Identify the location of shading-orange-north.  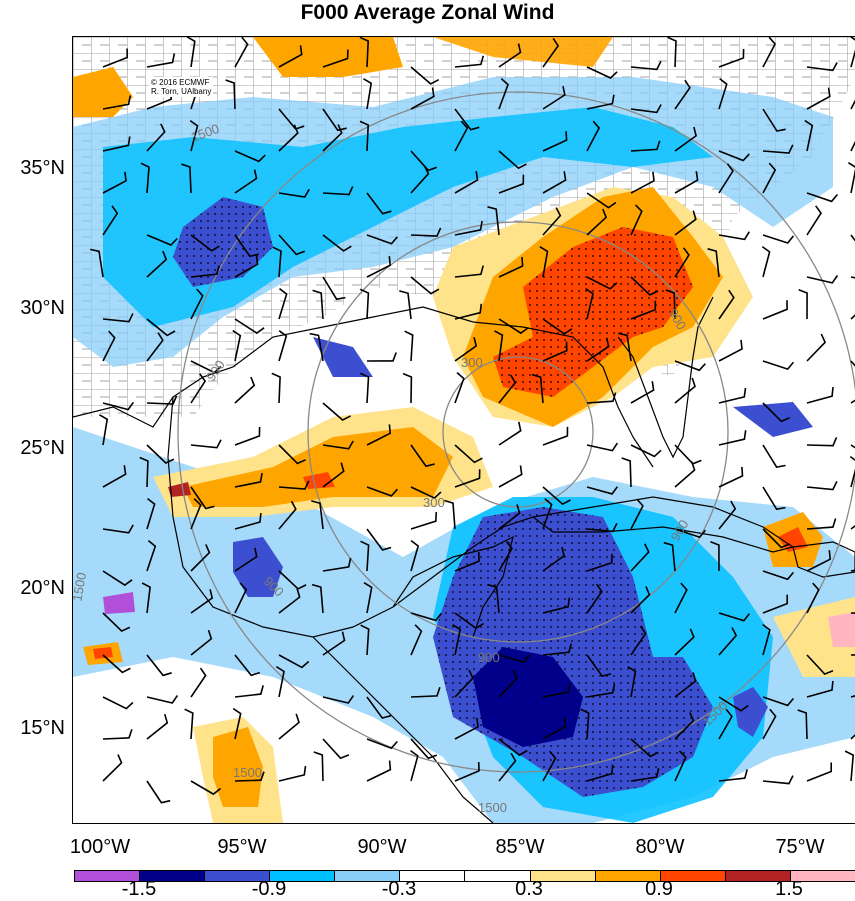
(328, 57).